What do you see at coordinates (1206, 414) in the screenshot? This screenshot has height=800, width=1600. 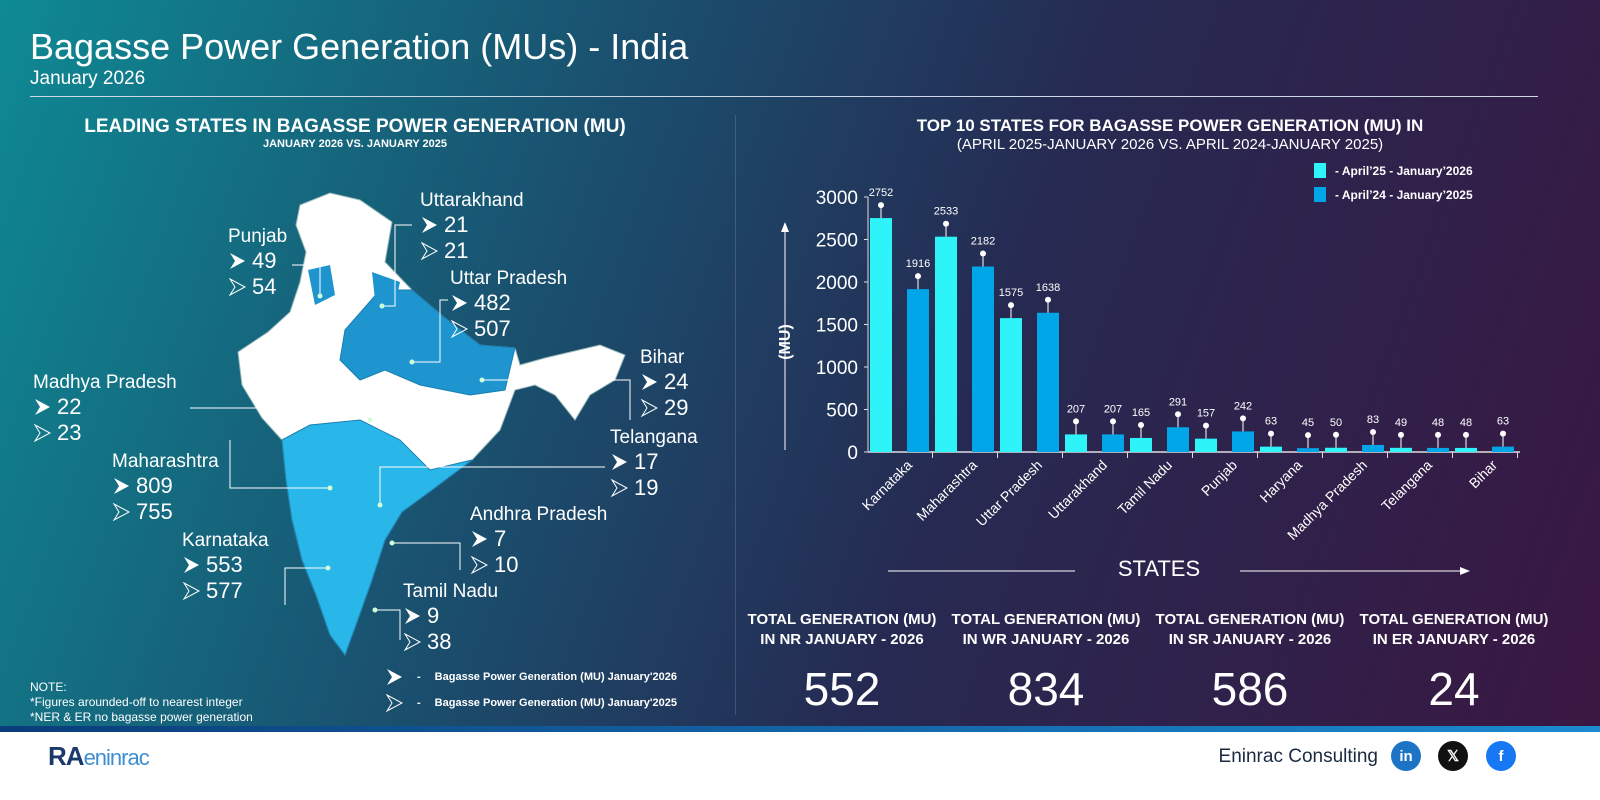 I see `data-label: 157` at bounding box center [1206, 414].